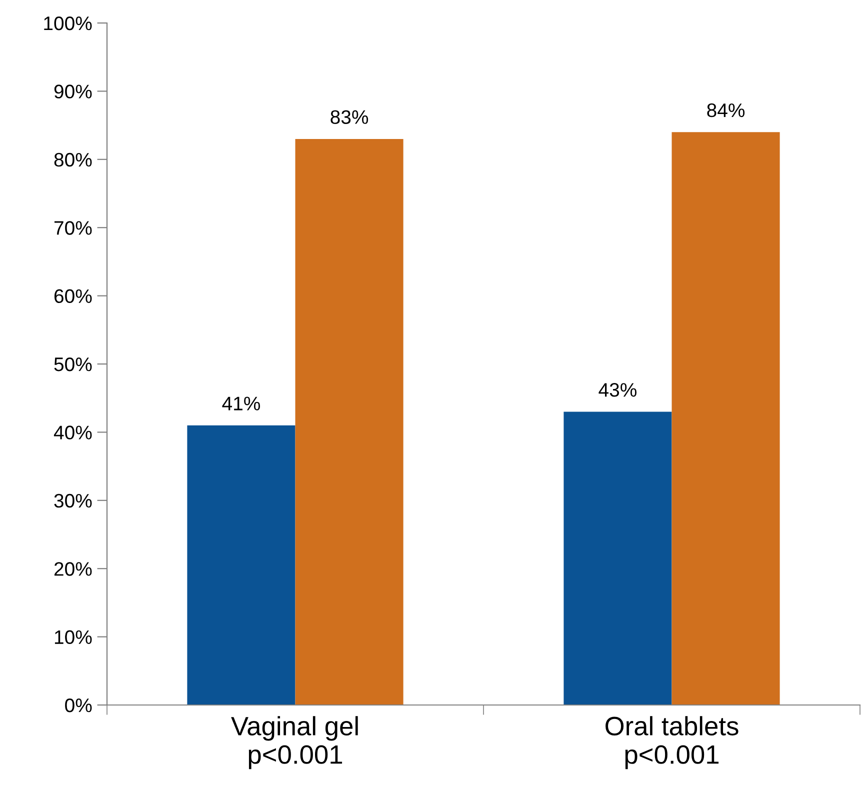 This screenshot has height=804, width=867. I want to click on data-label: 84%, so click(726, 110).